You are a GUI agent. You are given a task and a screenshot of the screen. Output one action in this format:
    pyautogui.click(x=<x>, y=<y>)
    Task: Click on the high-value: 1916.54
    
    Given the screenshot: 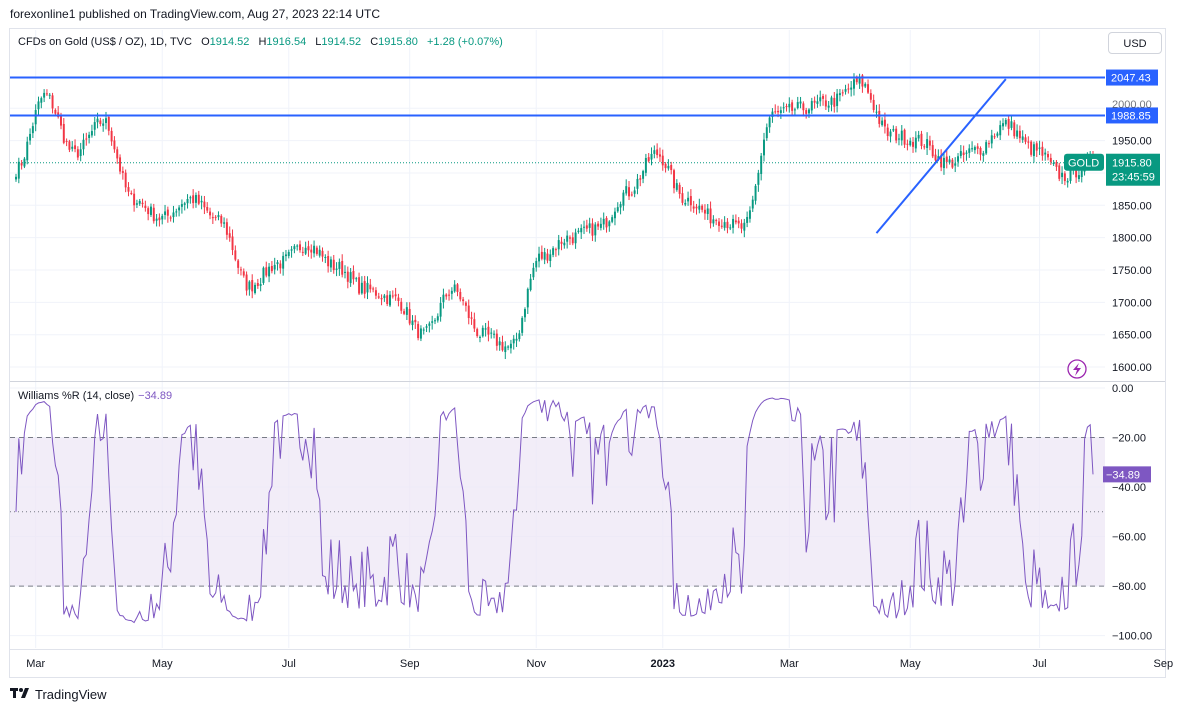 What is the action you would take?
    pyautogui.click(x=286, y=42)
    